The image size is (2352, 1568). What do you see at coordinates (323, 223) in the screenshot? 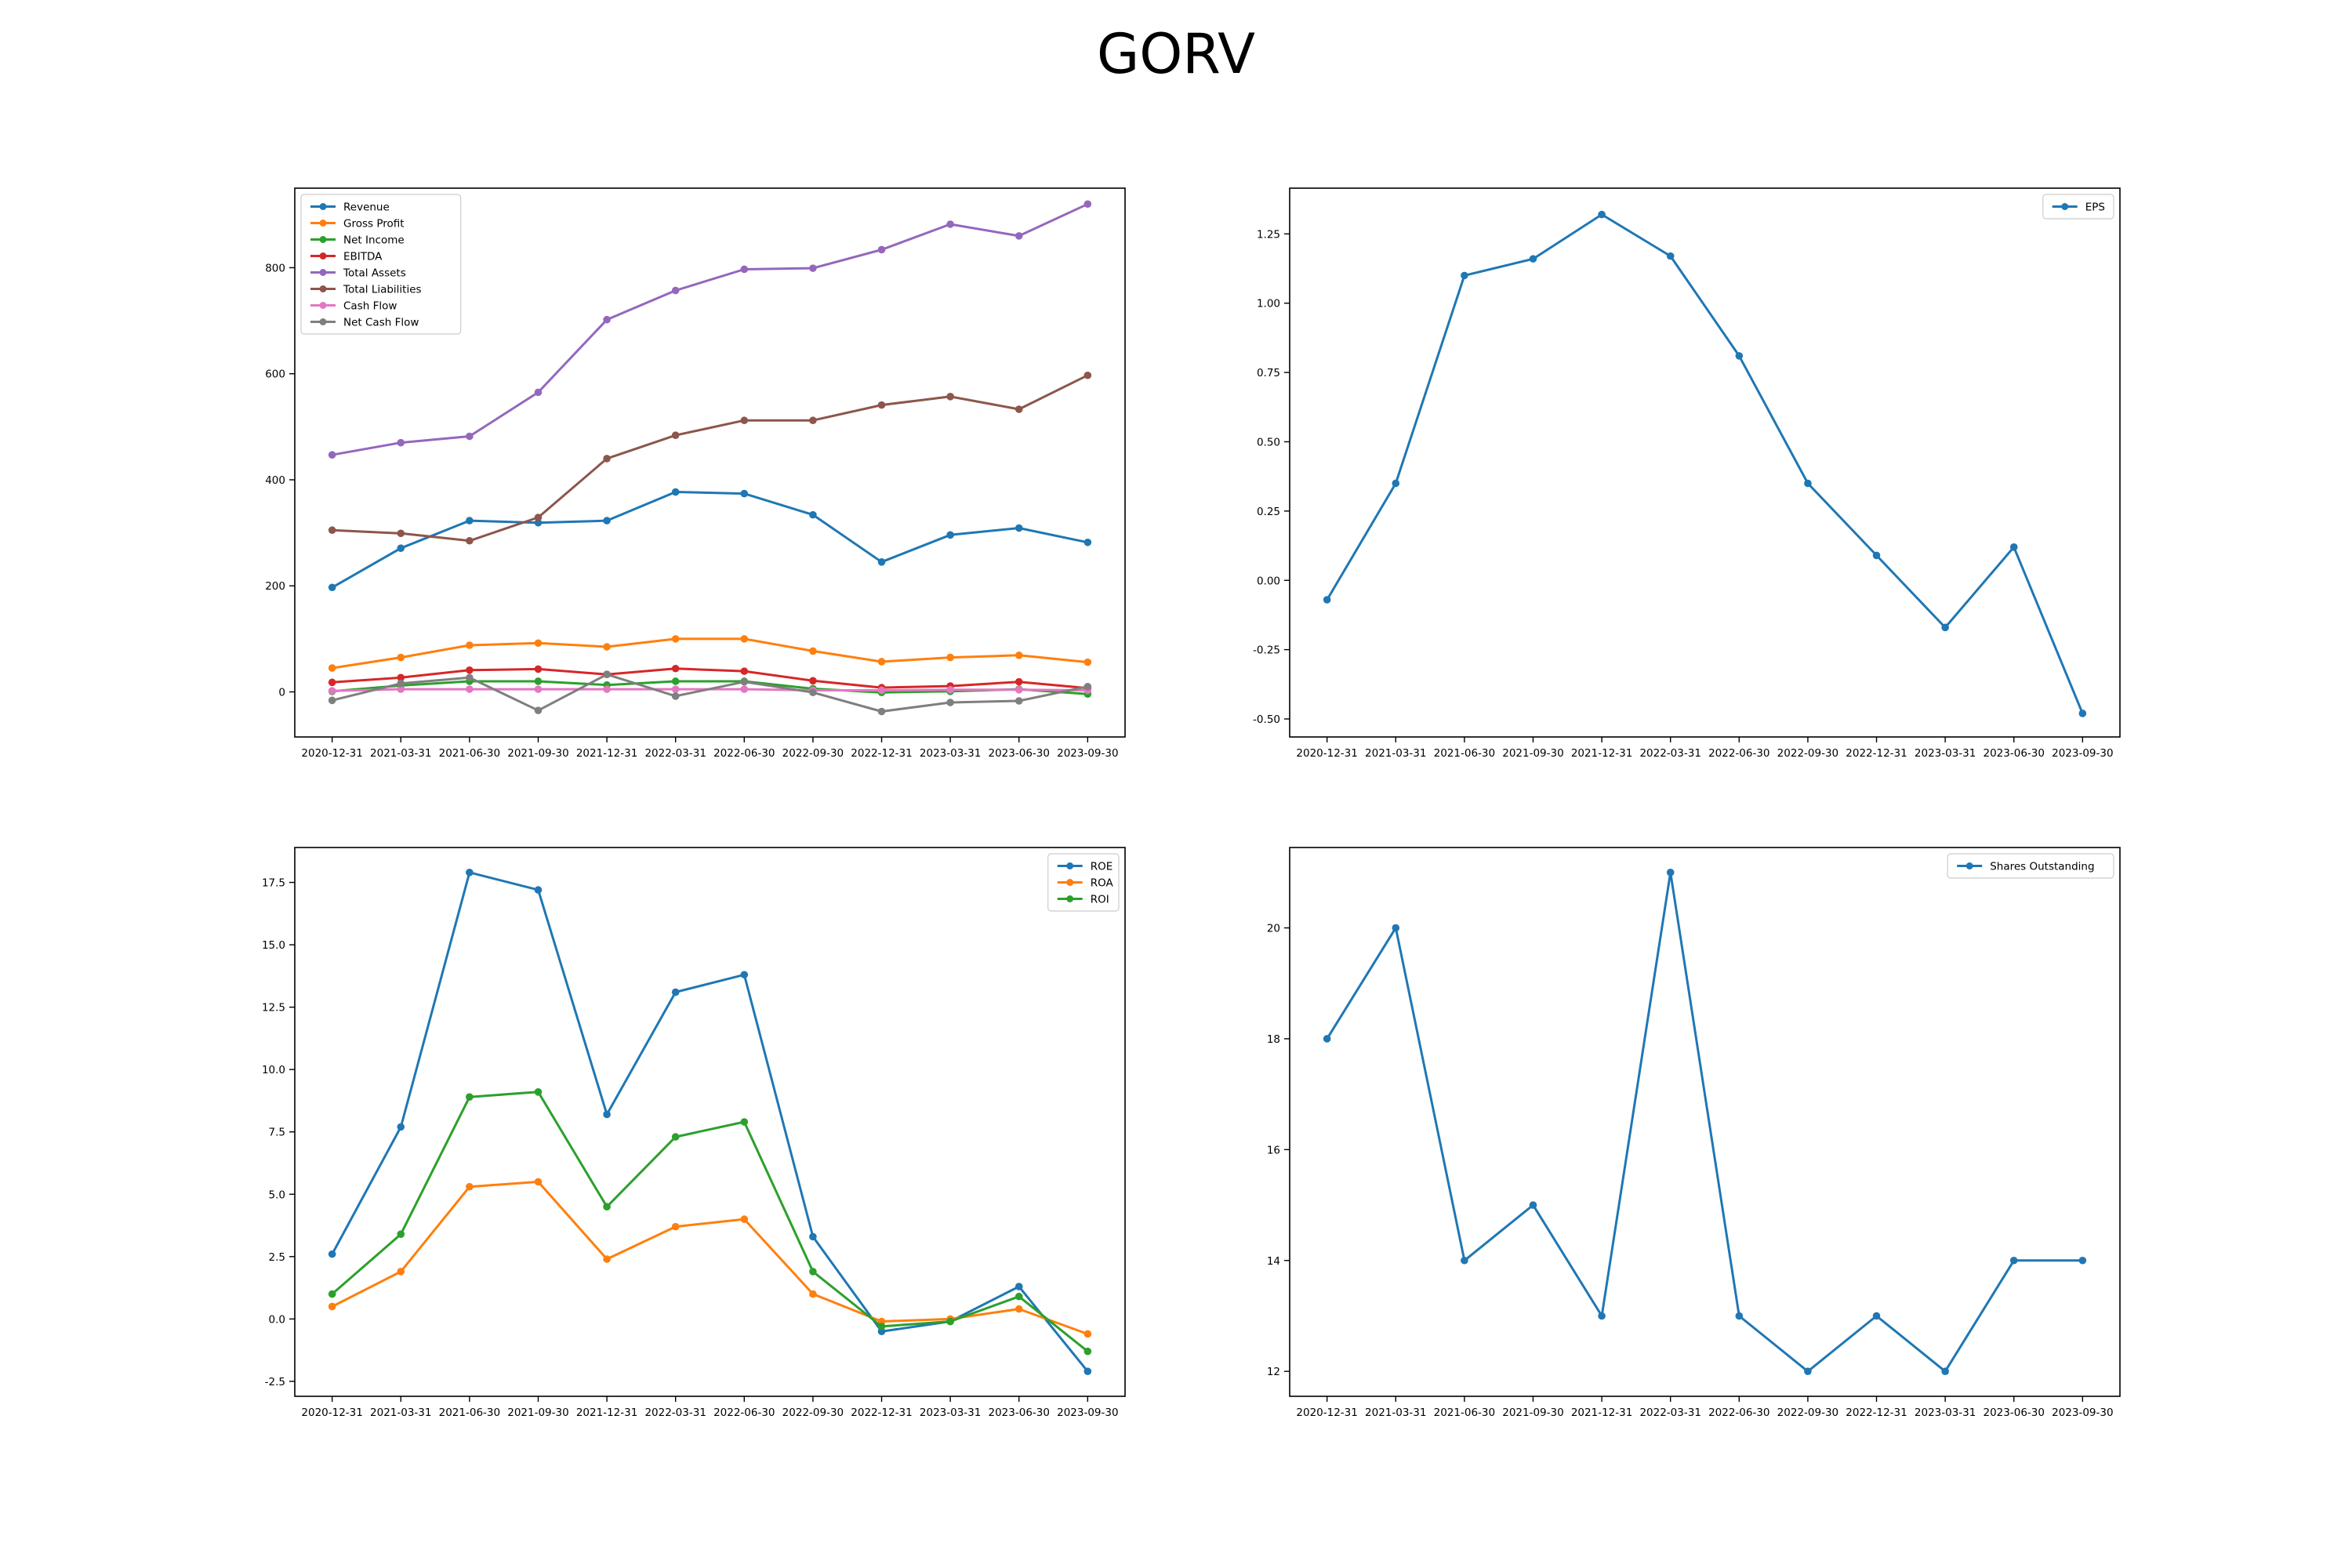
I see `gross-profit-legend-marker` at bounding box center [323, 223].